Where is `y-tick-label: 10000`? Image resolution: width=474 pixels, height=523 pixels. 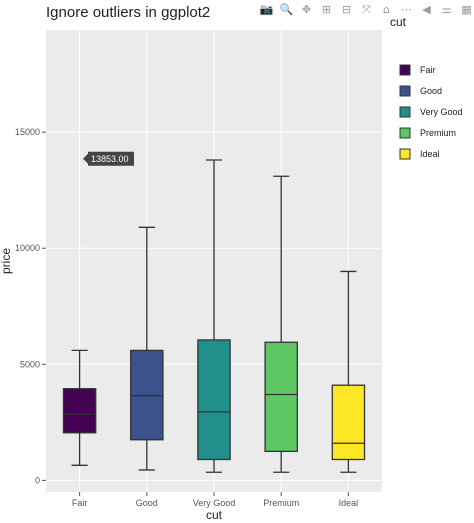 y-tick-label: 10000 is located at coordinates (27, 248).